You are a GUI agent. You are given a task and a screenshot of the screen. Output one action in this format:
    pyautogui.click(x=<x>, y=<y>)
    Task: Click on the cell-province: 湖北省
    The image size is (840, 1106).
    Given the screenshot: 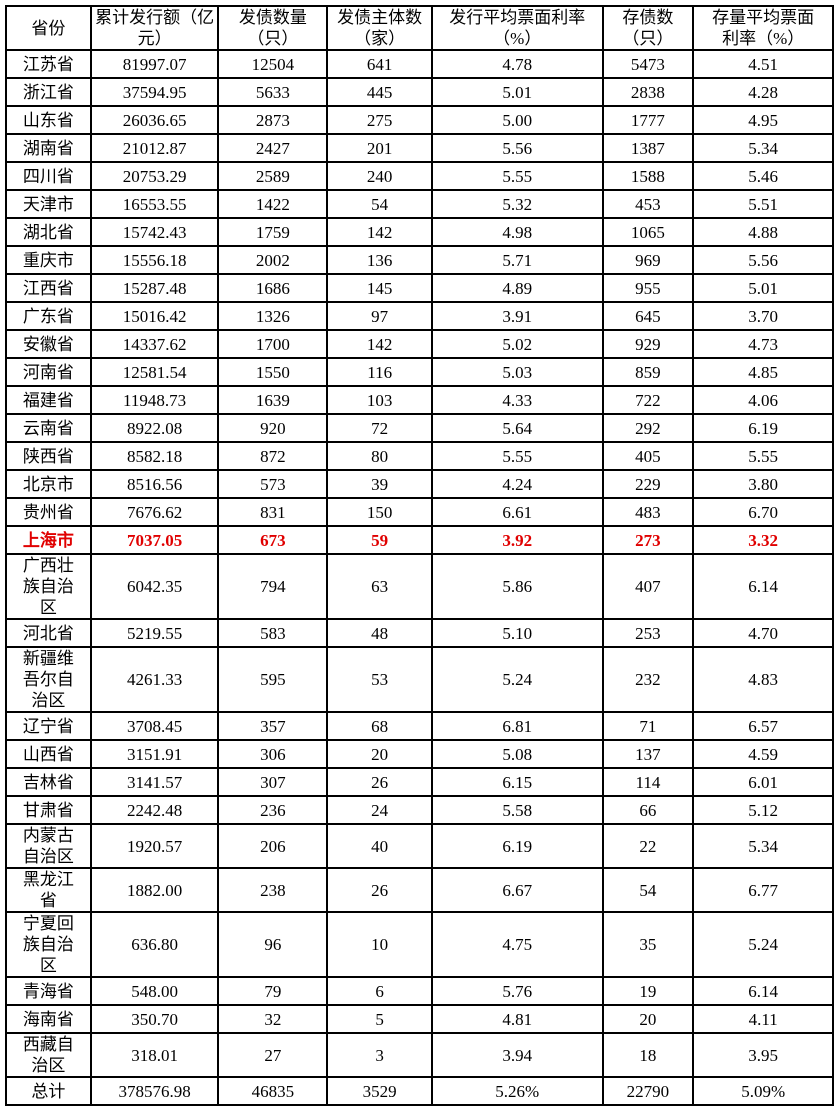 What is the action you would take?
    pyautogui.click(x=48, y=232)
    